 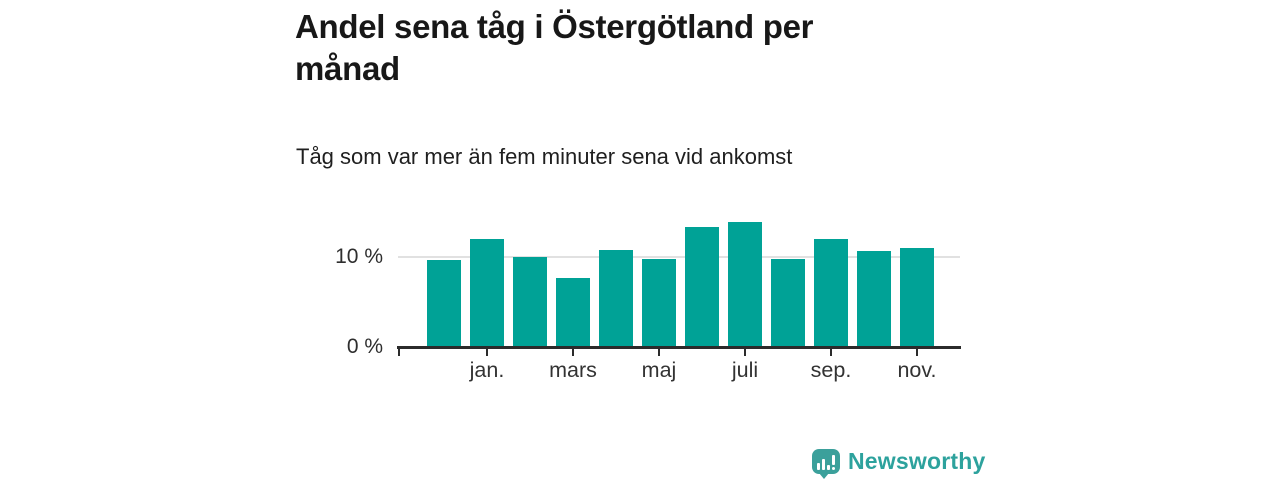 I want to click on gridline-10-percent, so click(x=679, y=257).